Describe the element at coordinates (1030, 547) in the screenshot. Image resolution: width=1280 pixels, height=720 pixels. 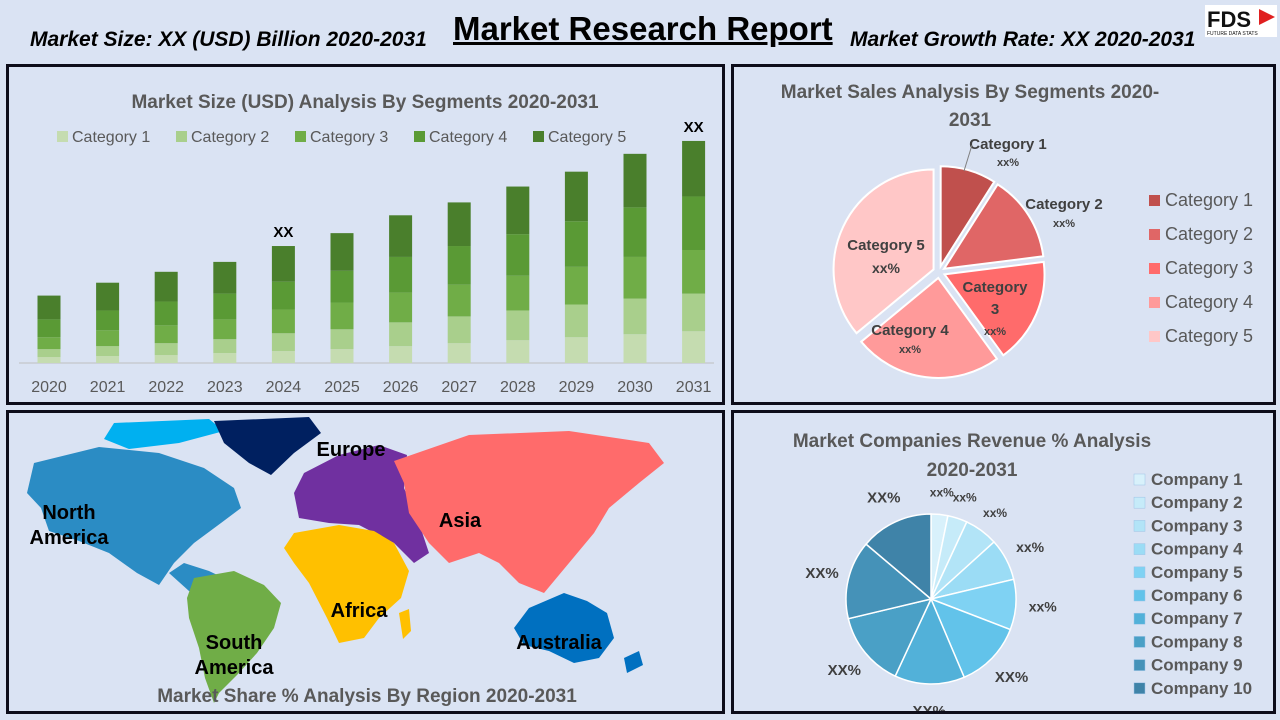
I see `company-value-company-4: xx%` at that location.